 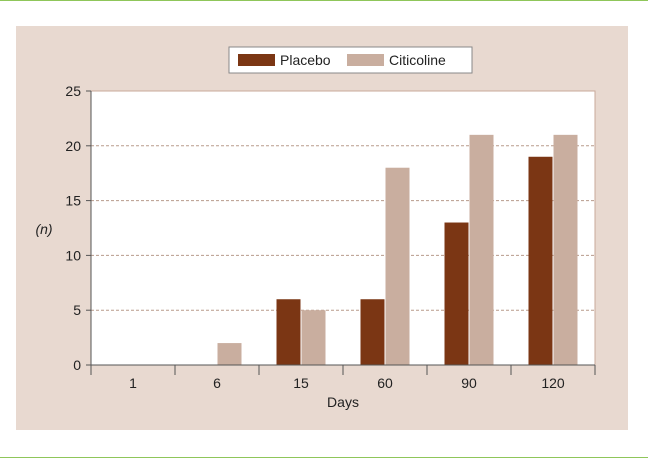 I want to click on x-tick-label: 1, so click(x=133, y=383).